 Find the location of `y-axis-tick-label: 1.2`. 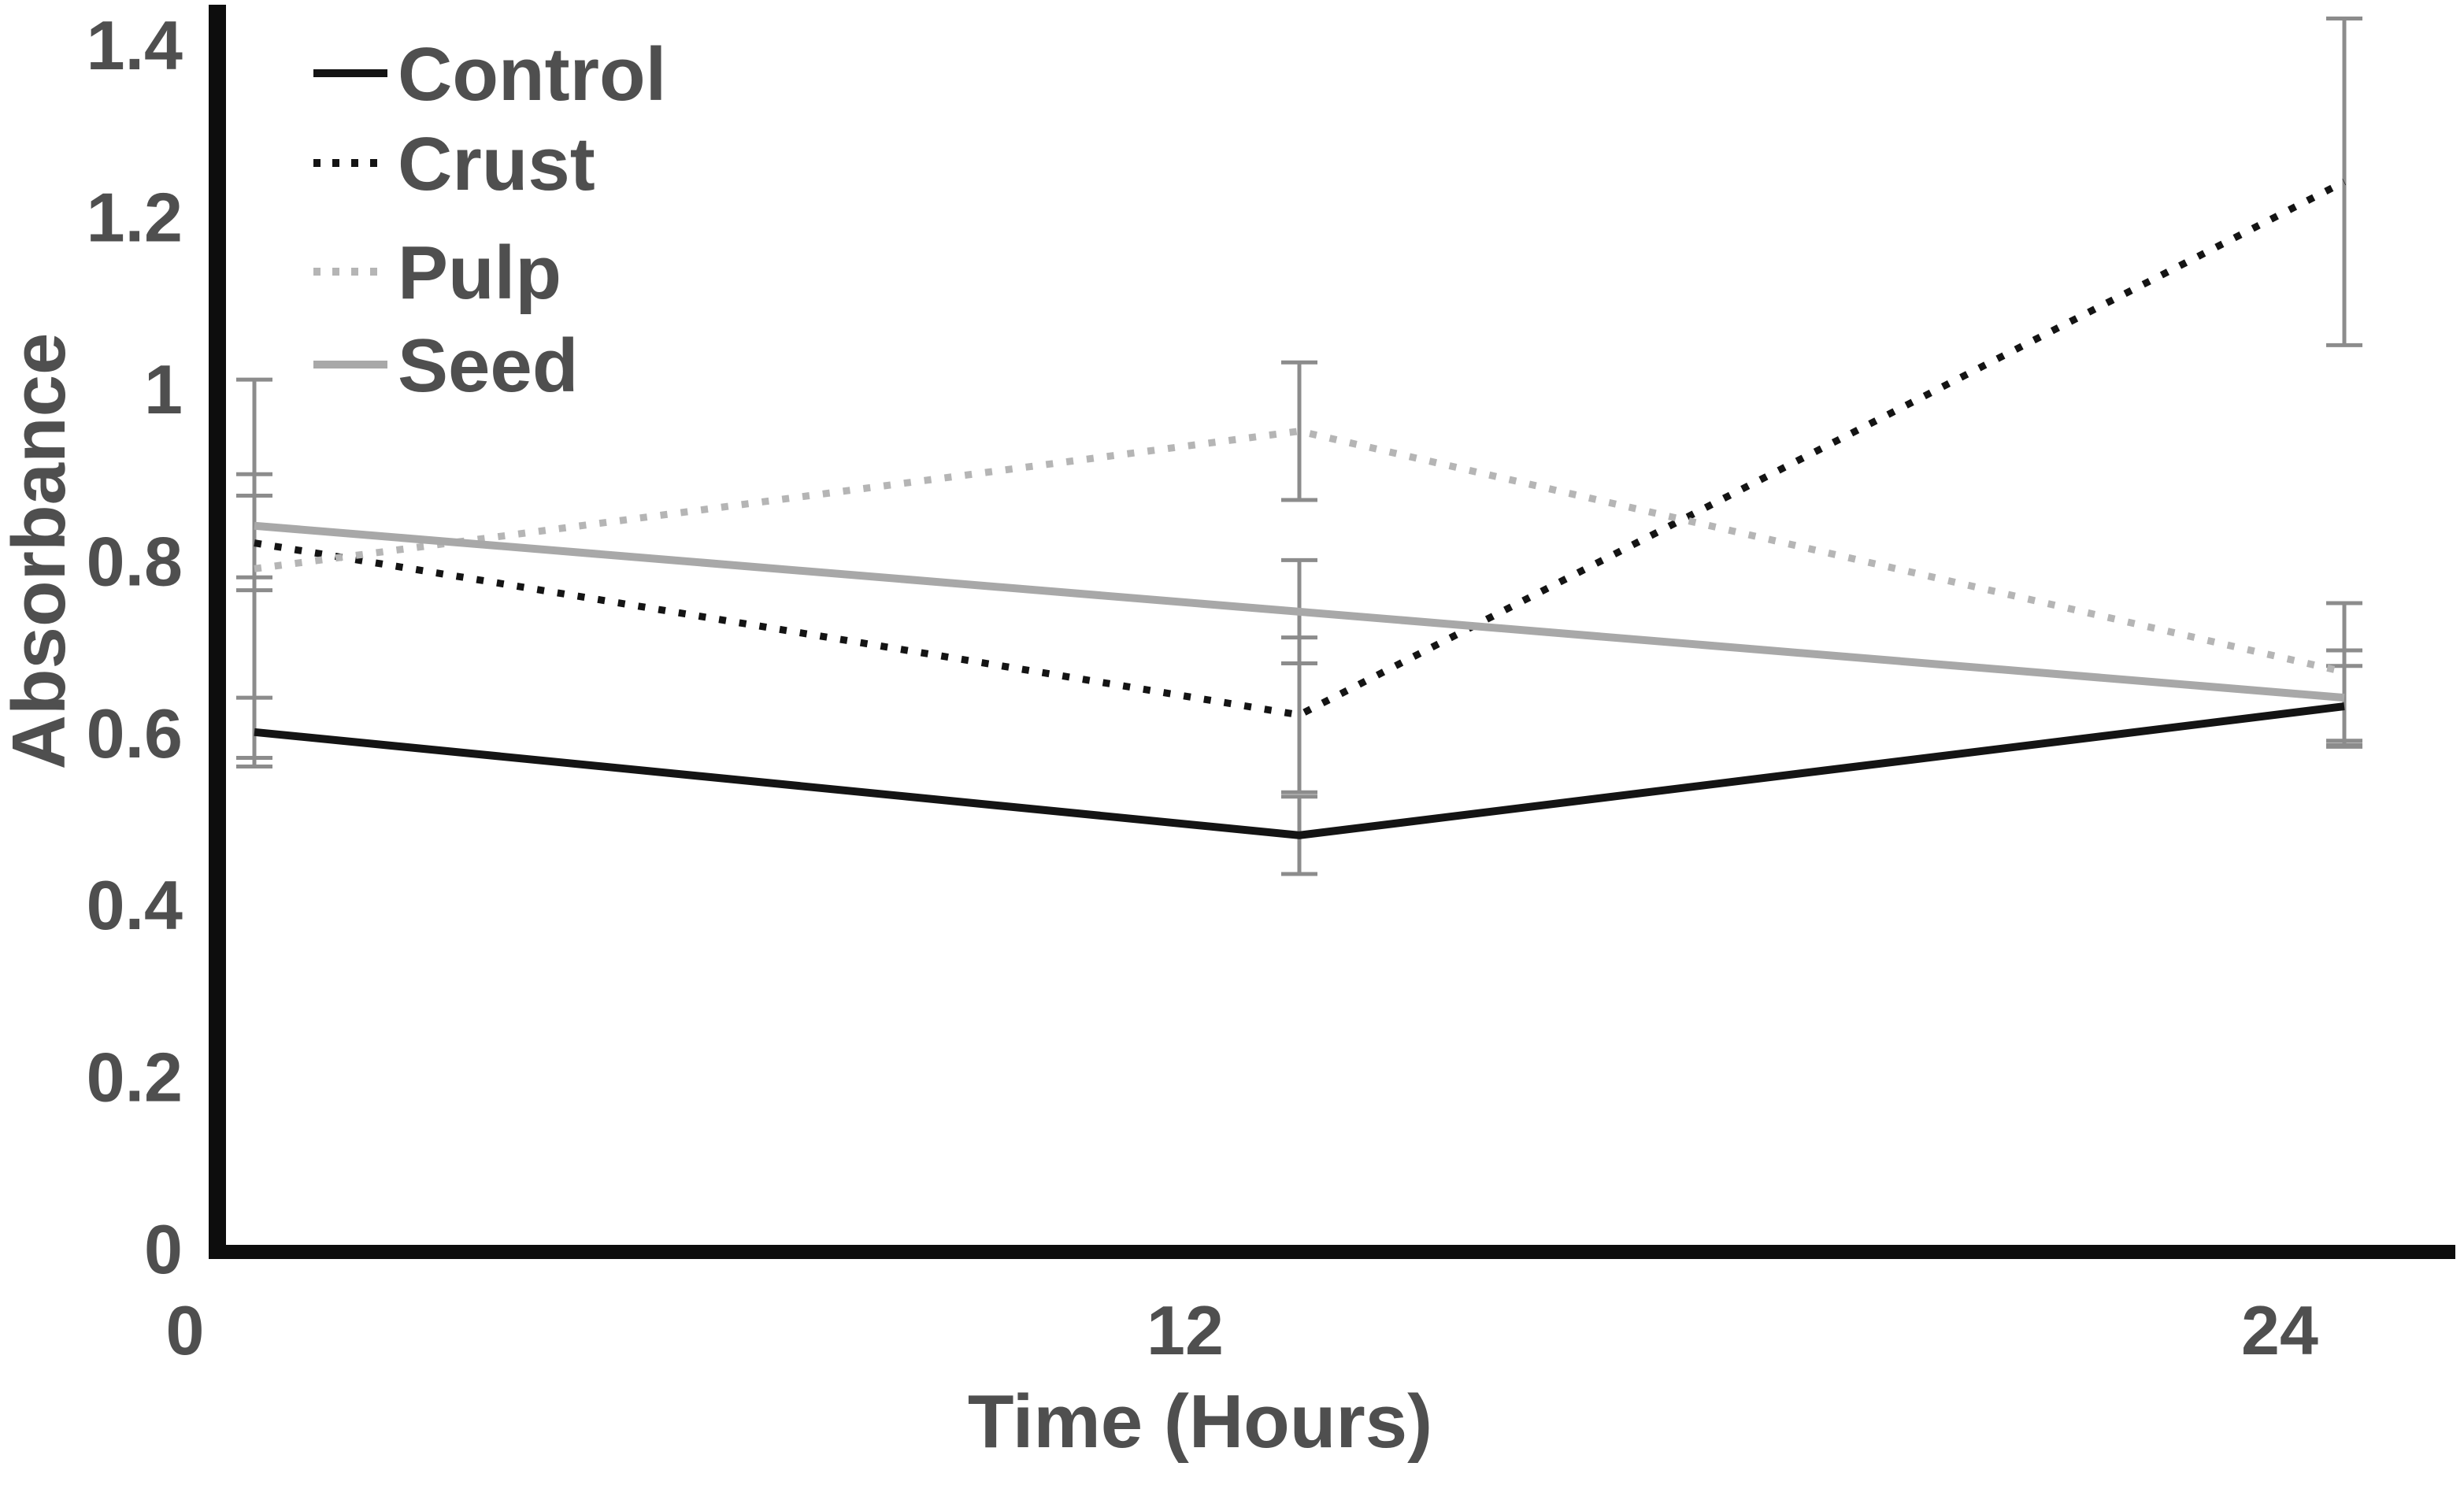

y-axis-tick-label: 1.2 is located at coordinates (135, 218).